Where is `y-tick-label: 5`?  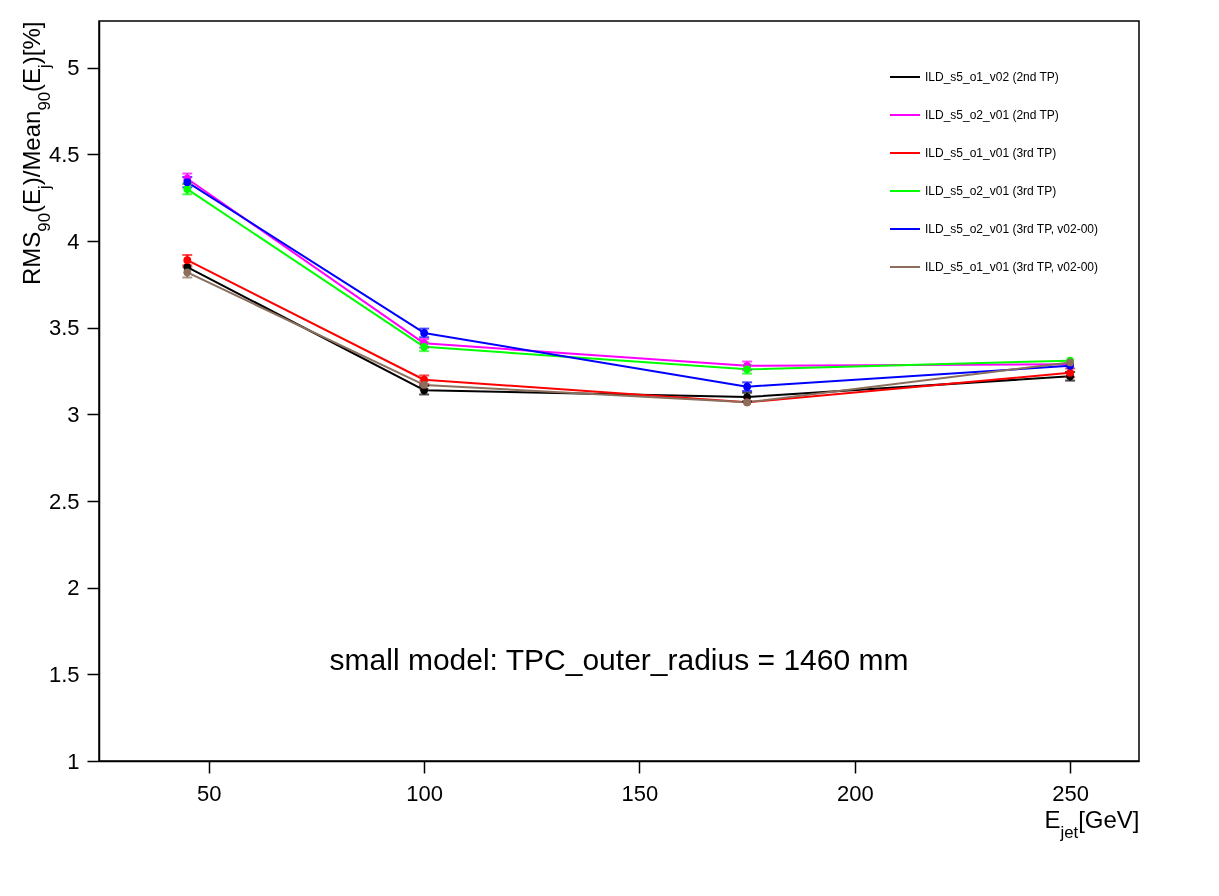
y-tick-label: 5 is located at coordinates (73, 68).